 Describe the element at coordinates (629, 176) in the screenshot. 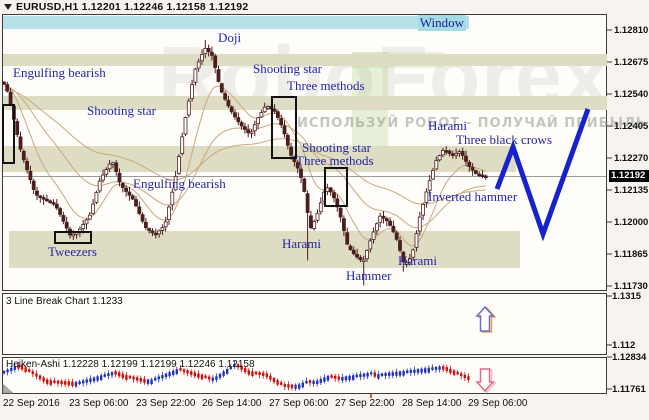

I see `current-price-tag: 1.12192` at that location.